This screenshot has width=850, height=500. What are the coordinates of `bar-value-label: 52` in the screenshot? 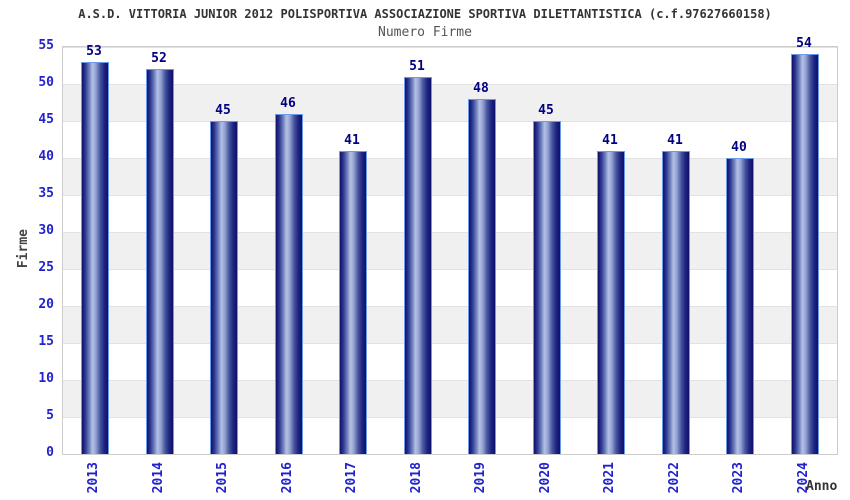 It's located at (159, 58).